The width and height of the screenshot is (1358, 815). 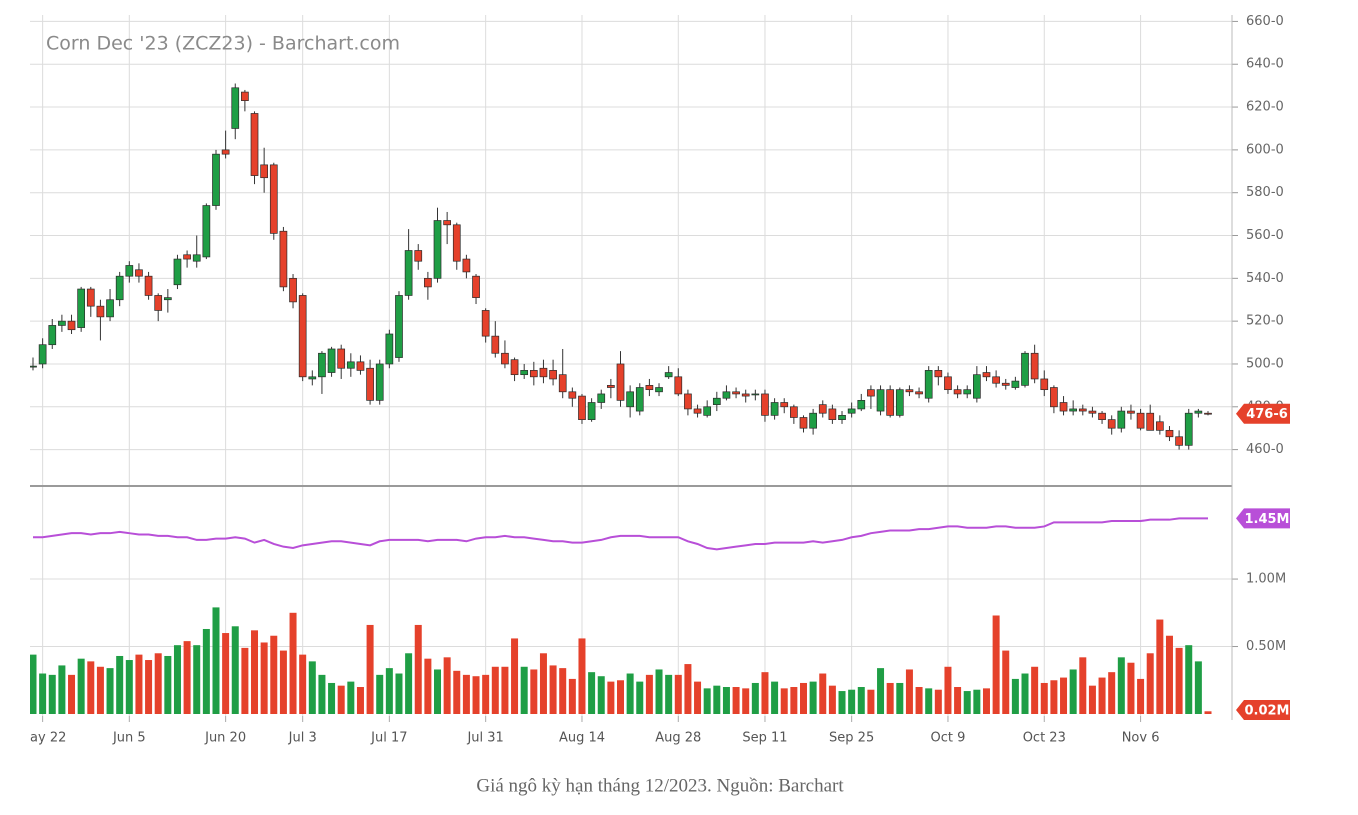 I want to click on y-tick-label: 520-0, so click(x=1265, y=321).